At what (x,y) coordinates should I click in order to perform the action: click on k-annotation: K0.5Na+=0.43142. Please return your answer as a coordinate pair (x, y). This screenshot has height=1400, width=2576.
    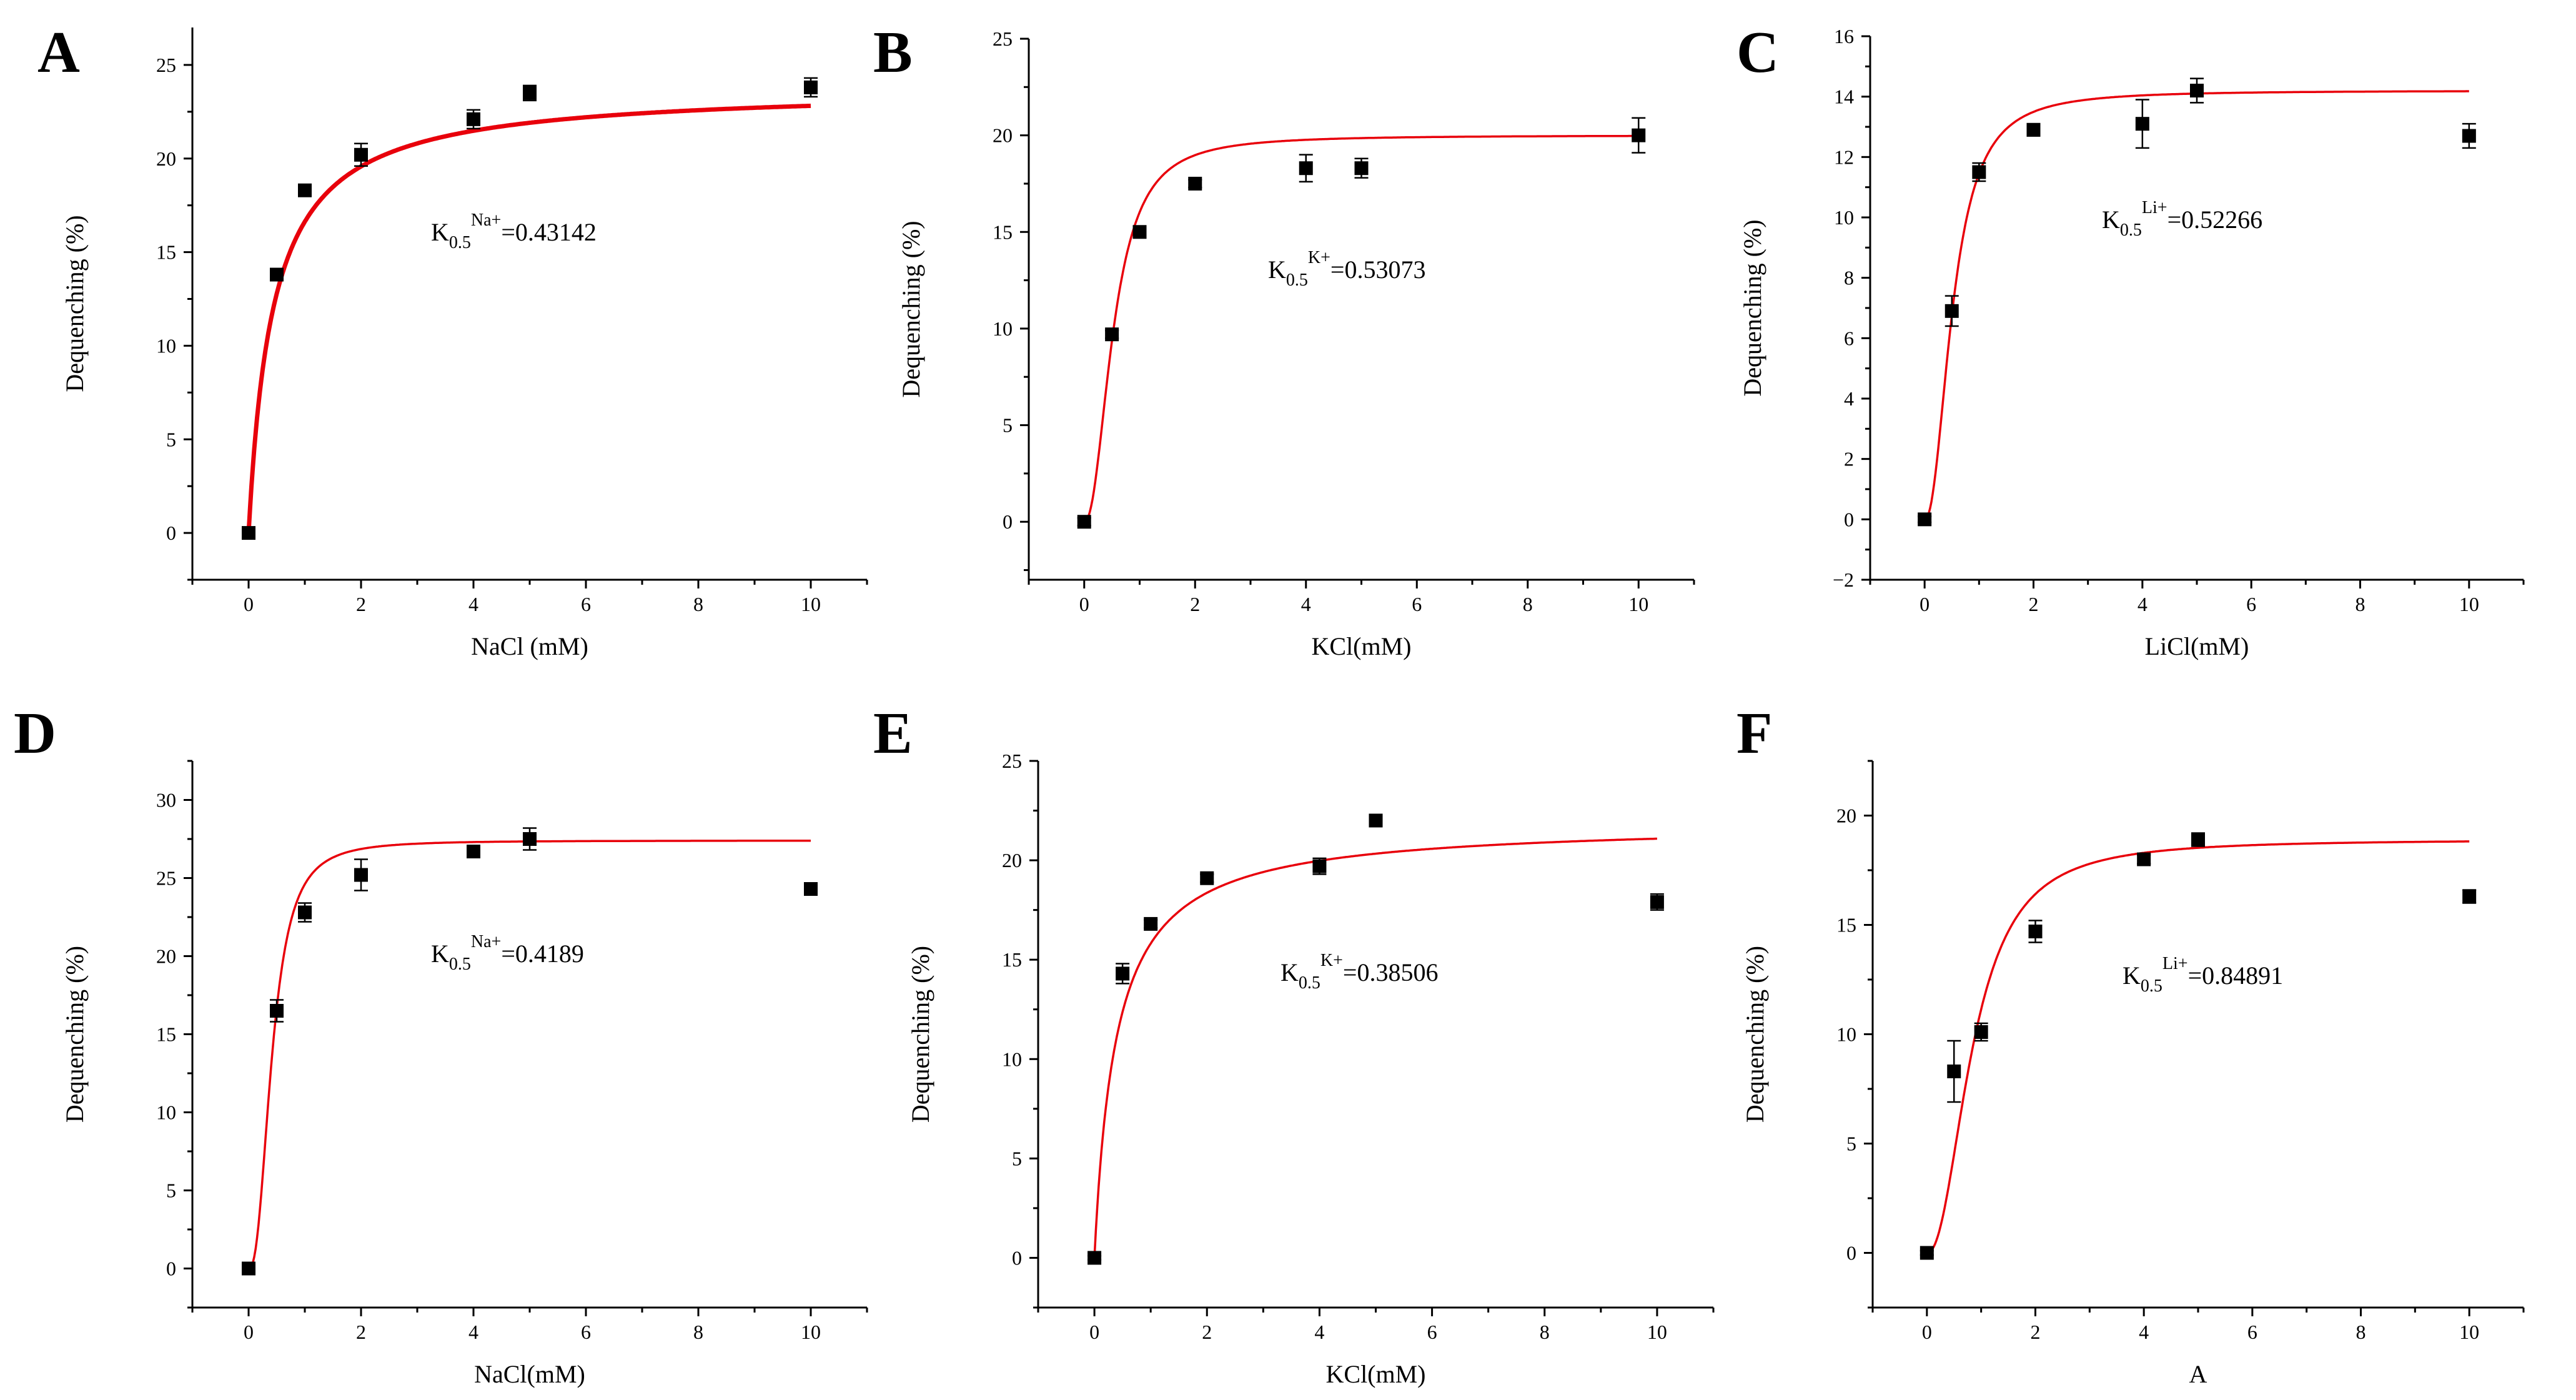
    Looking at the image, I should click on (514, 232).